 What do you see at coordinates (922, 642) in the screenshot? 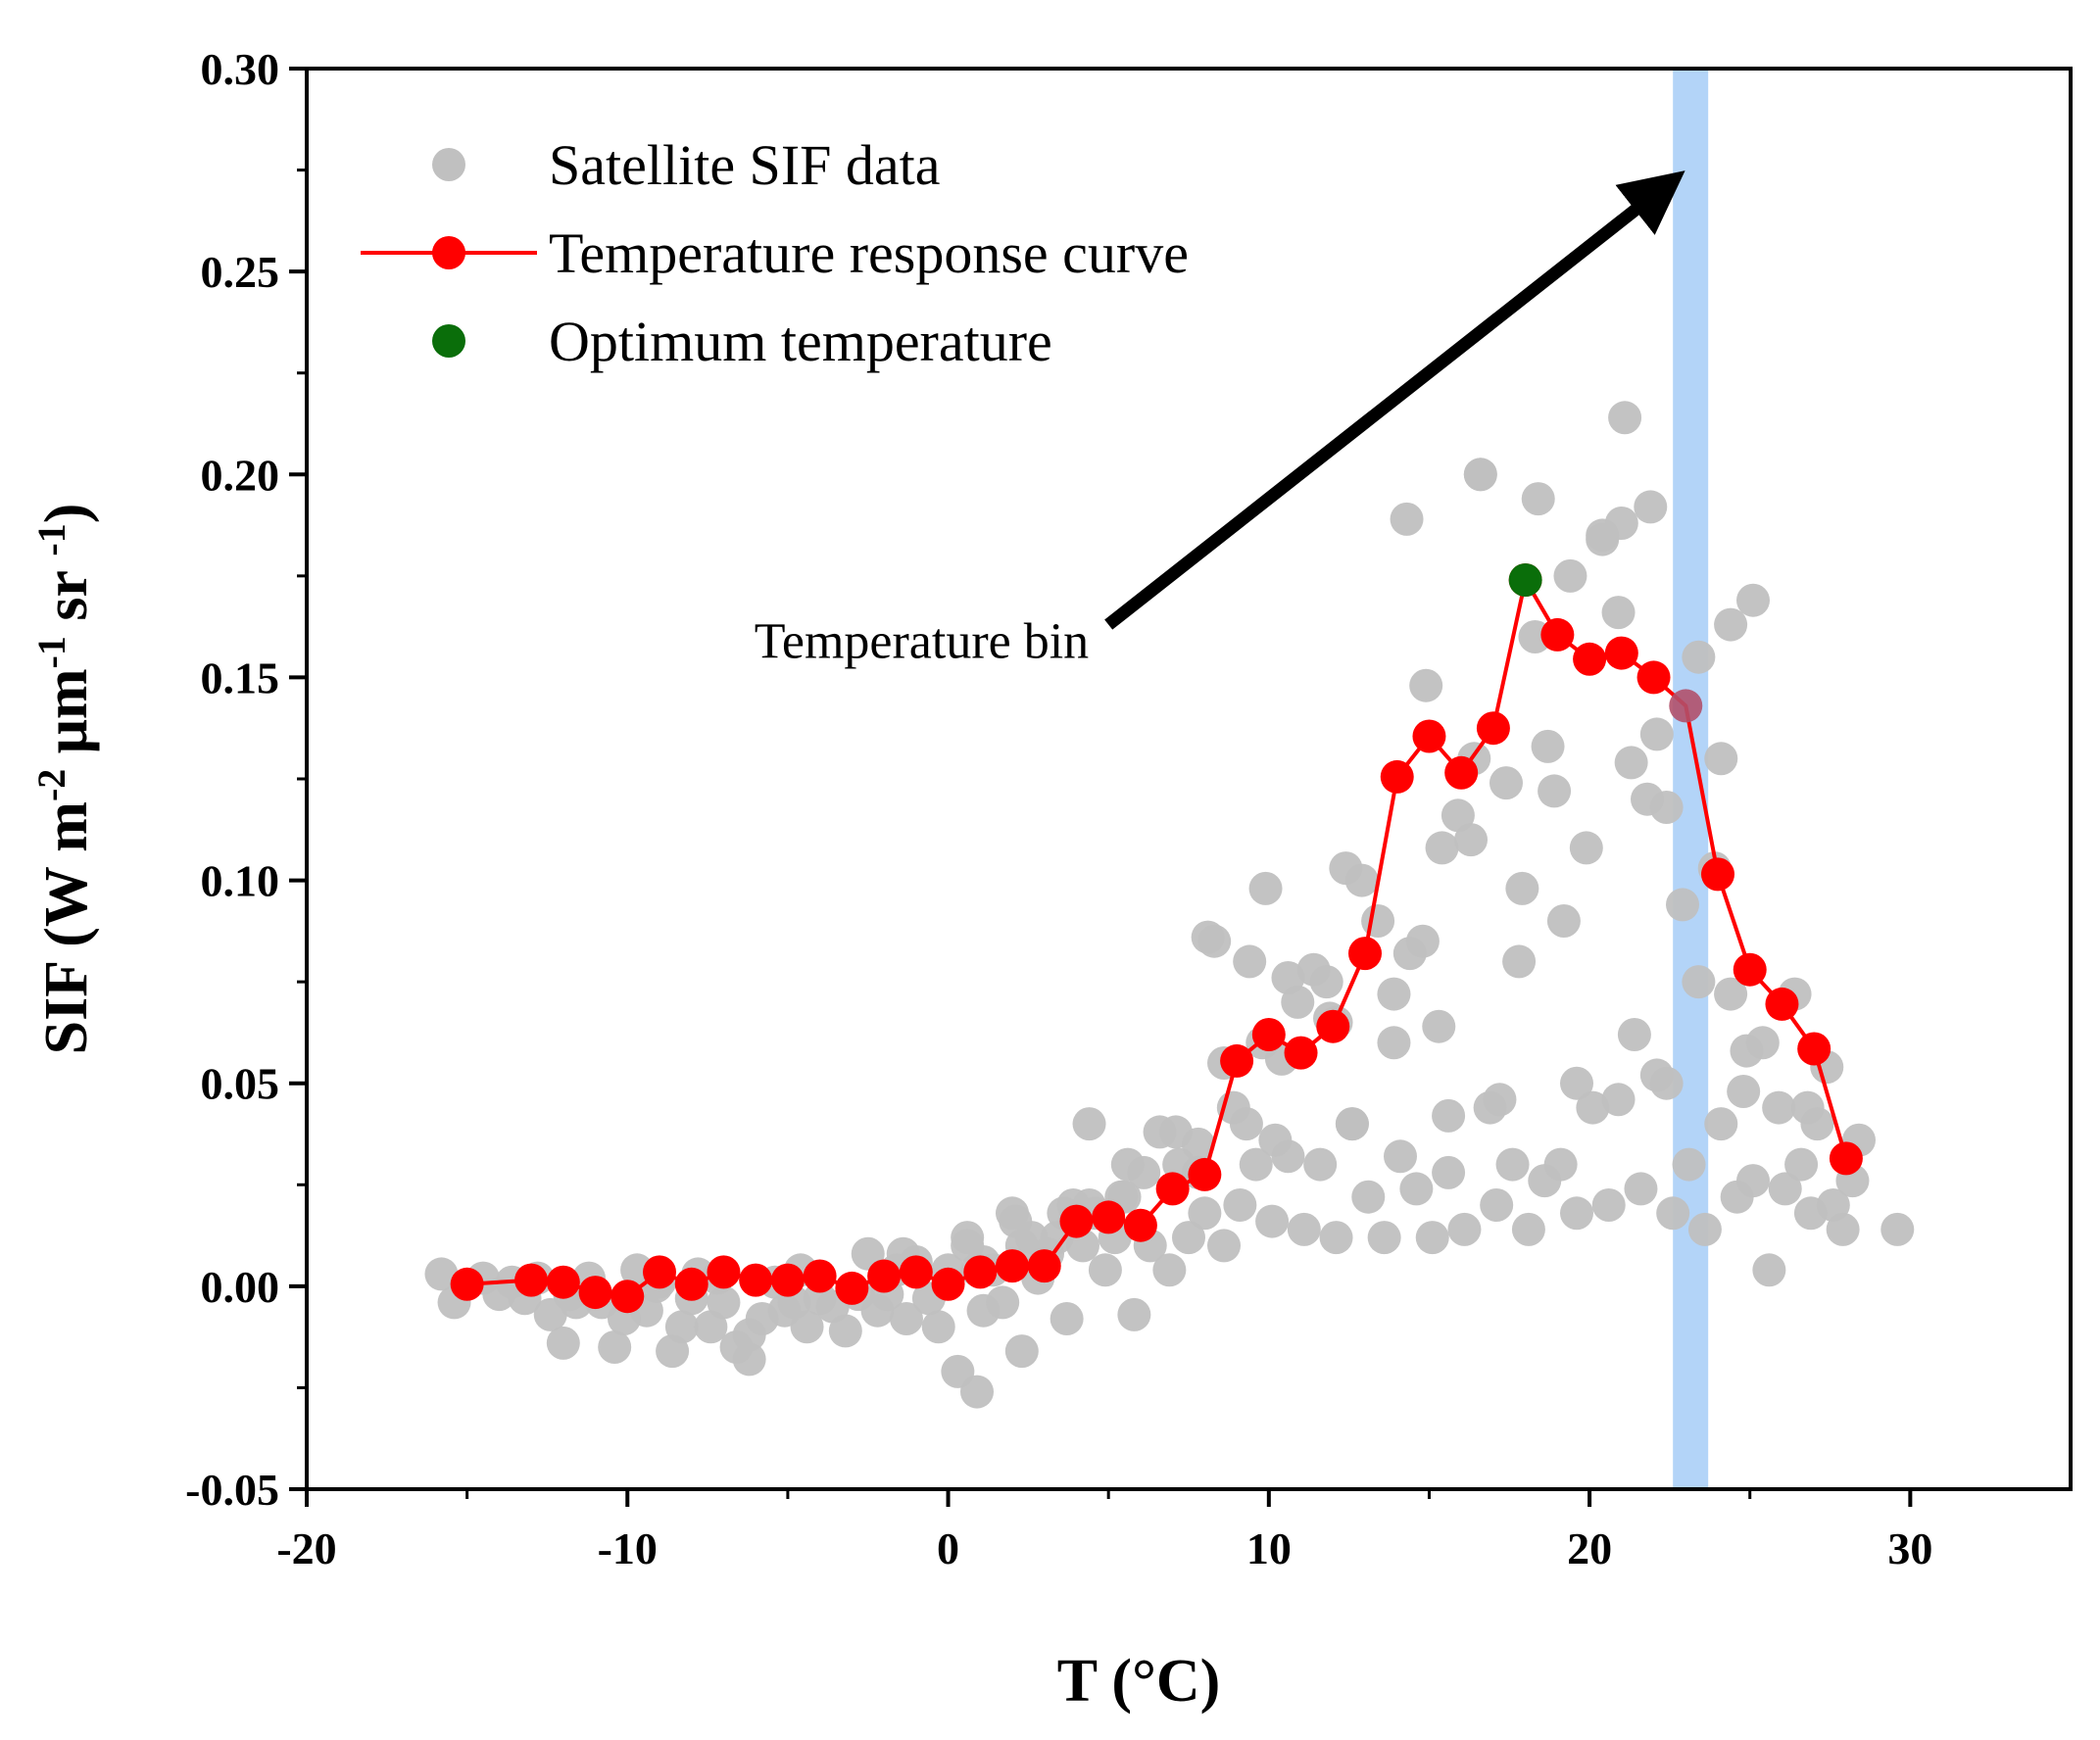
I see `temperature-bin-label: Temperature bin` at bounding box center [922, 642].